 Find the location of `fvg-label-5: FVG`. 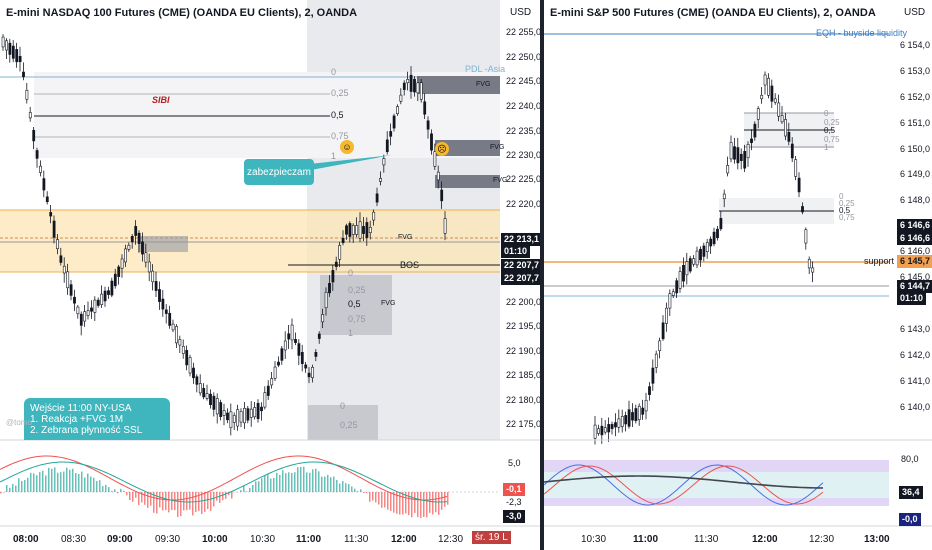

fvg-label-5: FVG is located at coordinates (388, 303).